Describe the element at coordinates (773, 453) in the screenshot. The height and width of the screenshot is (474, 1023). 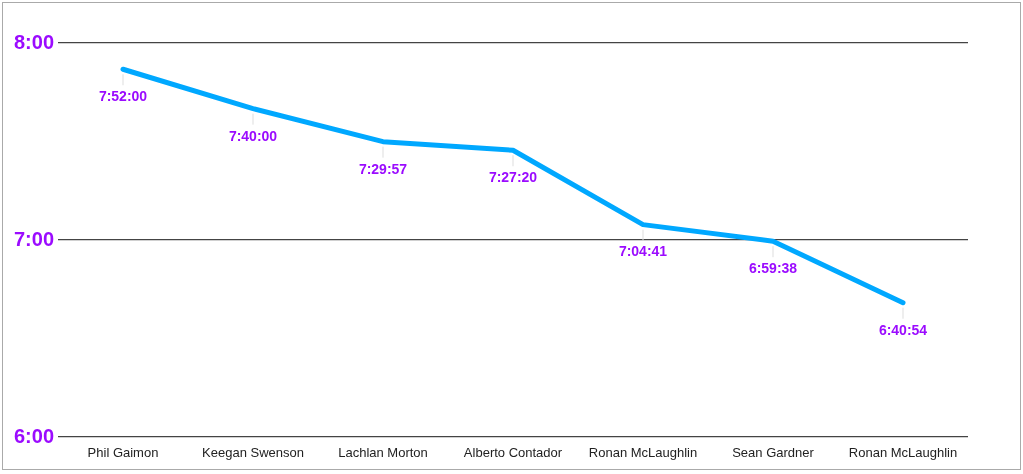
I see `x-tick-label: Sean Gardner` at that location.